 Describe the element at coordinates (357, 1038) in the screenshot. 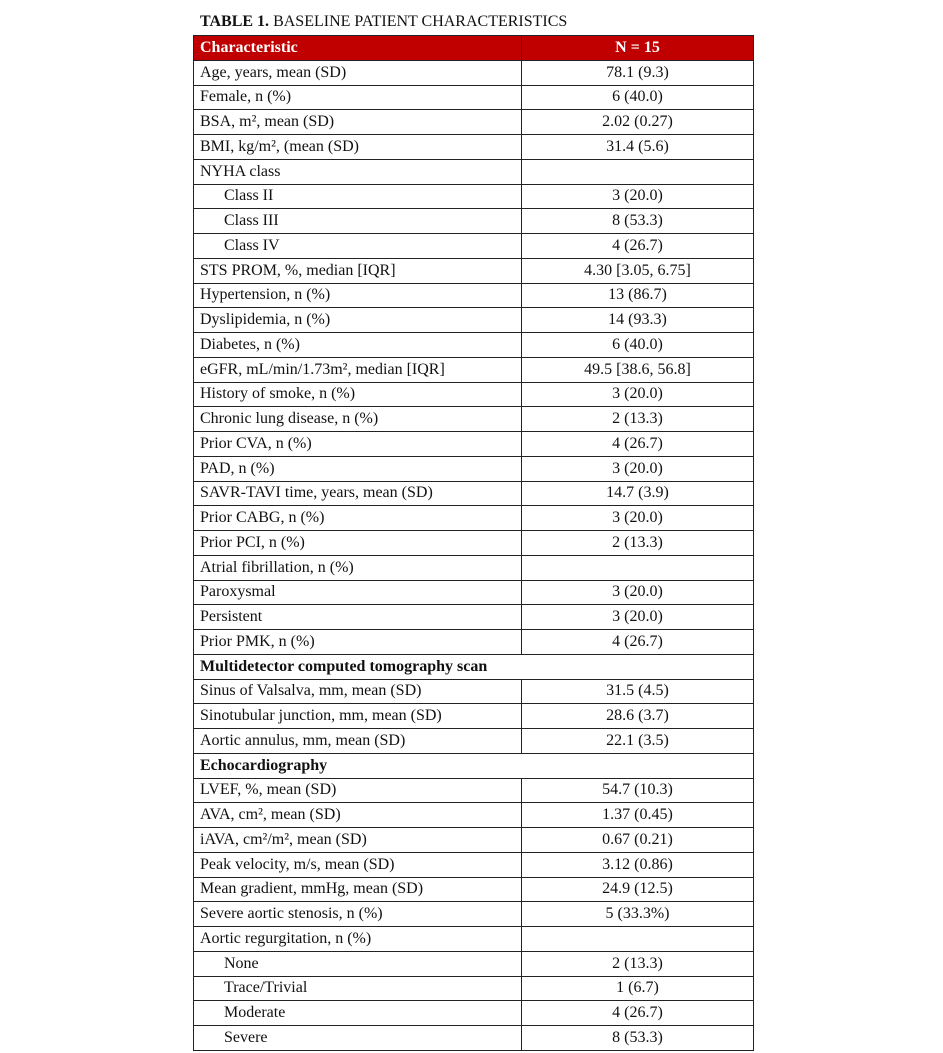

I see `row-label: Severe` at that location.